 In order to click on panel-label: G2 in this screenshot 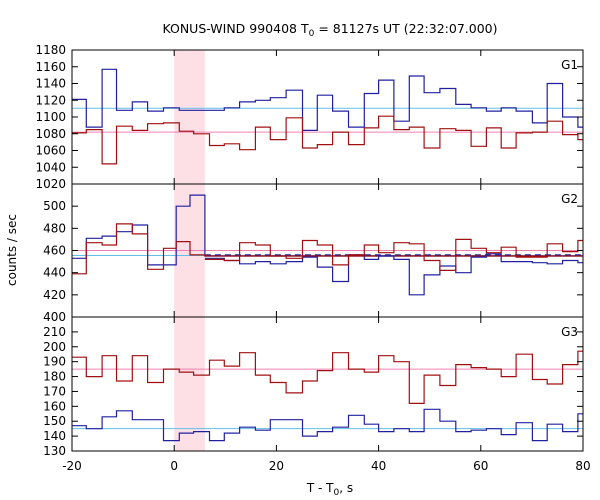, I will do `click(569, 199)`.